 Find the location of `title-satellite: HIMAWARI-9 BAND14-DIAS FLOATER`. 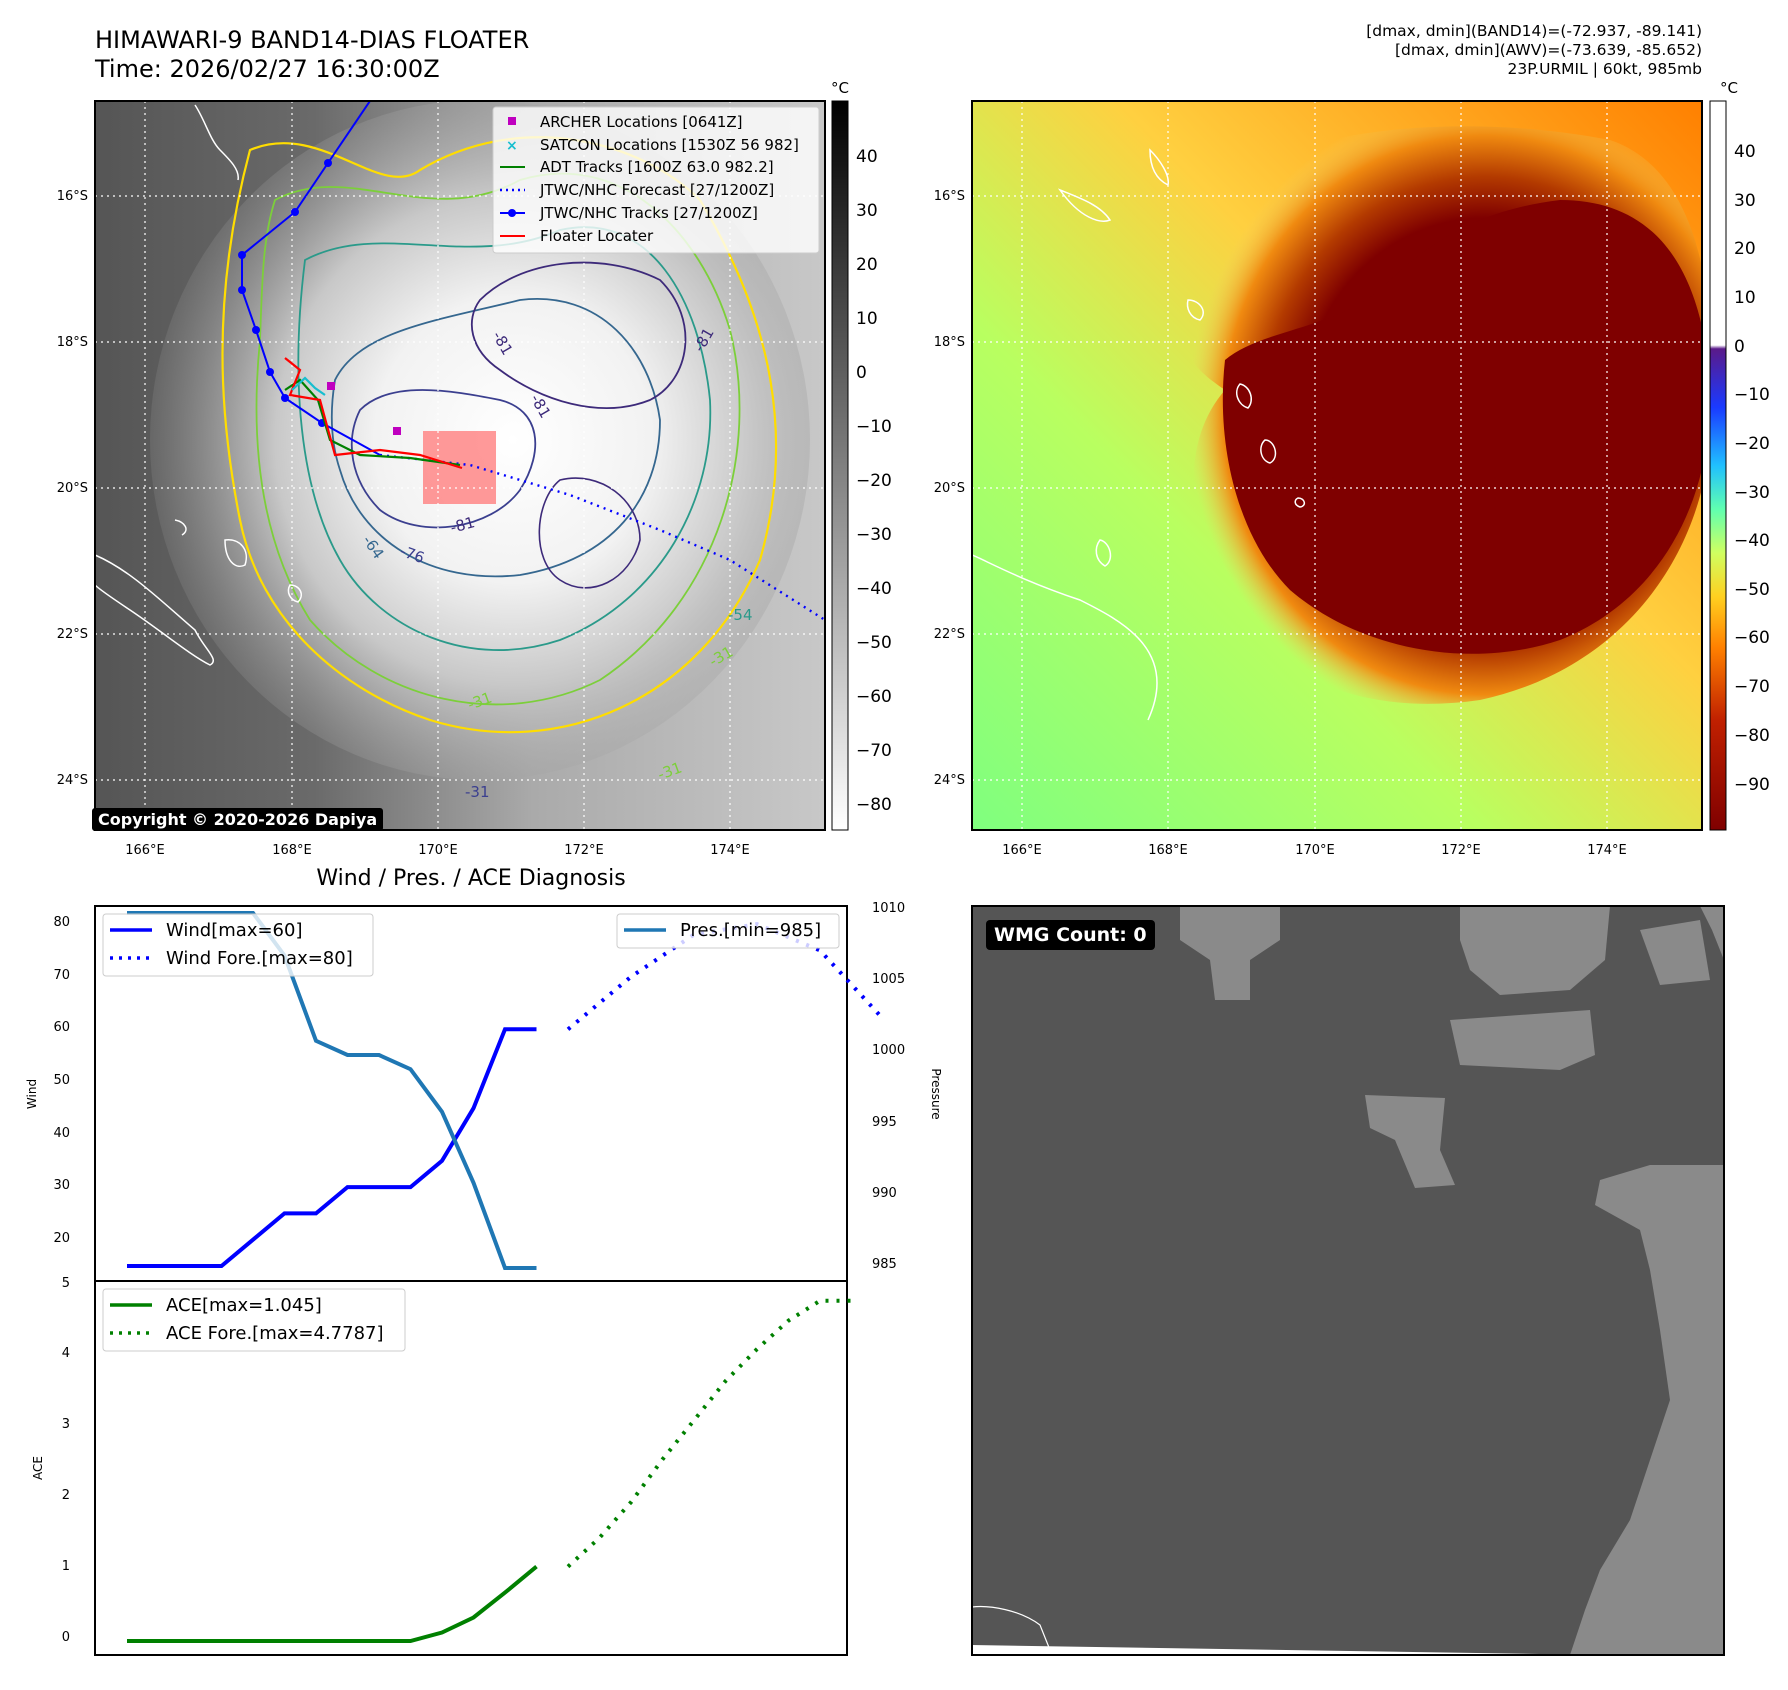

title-satellite: HIMAWARI-9 BAND14-DIAS FLOATER is located at coordinates (312, 40).